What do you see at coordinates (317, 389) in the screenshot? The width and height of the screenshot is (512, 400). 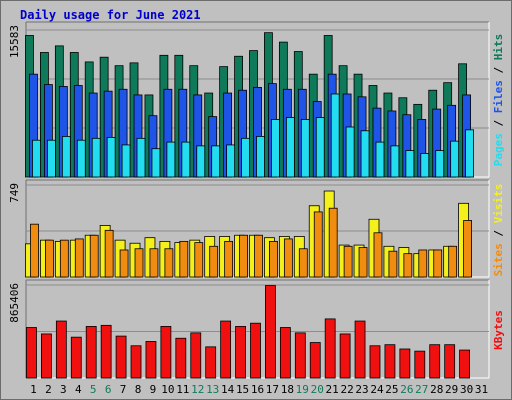 I see `x-tick-label-day-20: 20` at bounding box center [317, 389].